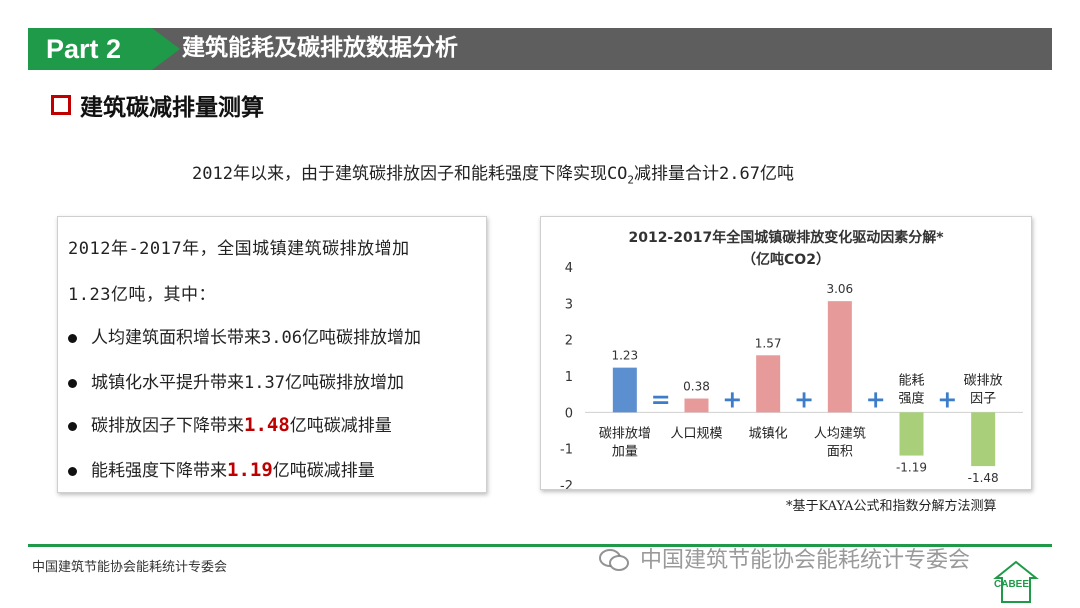  What do you see at coordinates (625, 433) in the screenshot?
I see `category-label: 碳排放增` at bounding box center [625, 433].